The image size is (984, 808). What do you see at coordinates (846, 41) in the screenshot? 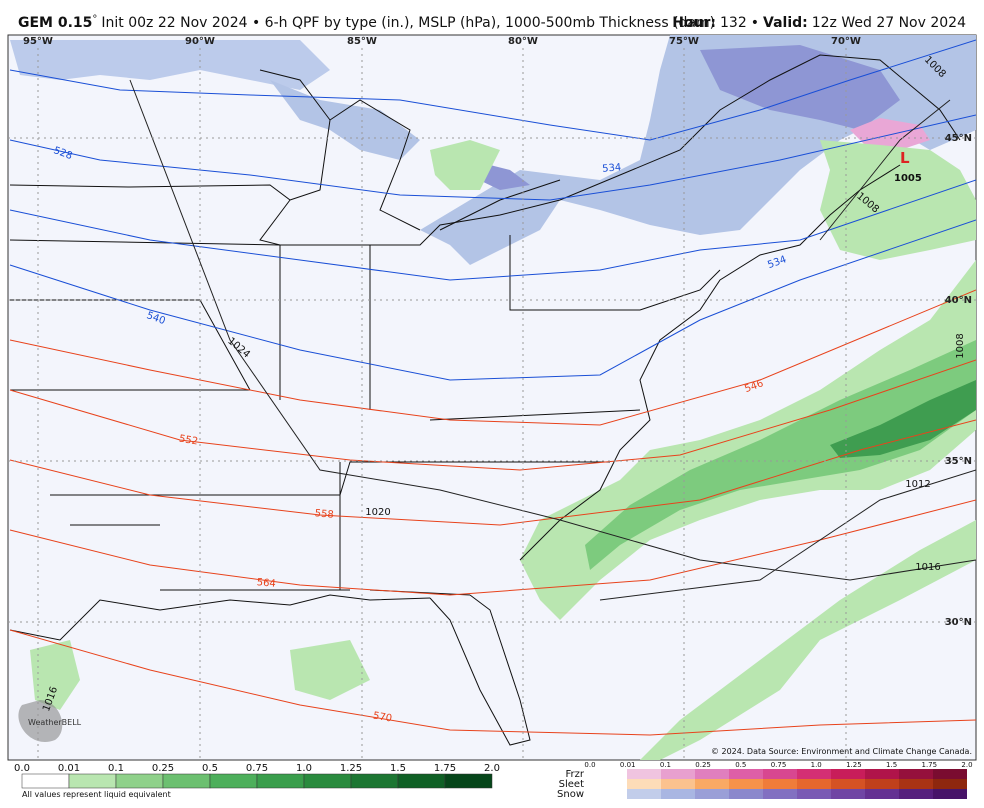
I see `lon-label: 70°W` at bounding box center [846, 41].